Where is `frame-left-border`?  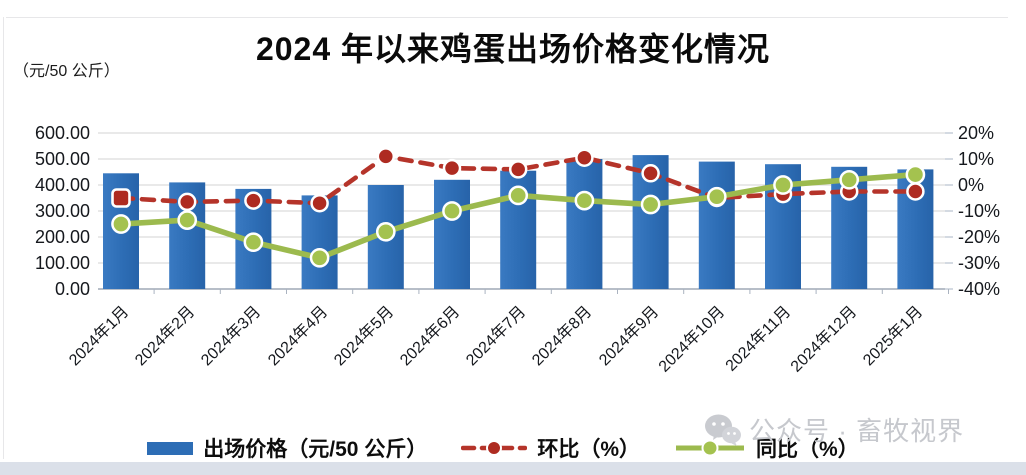
frame-left-border is located at coordinates (3, 238).